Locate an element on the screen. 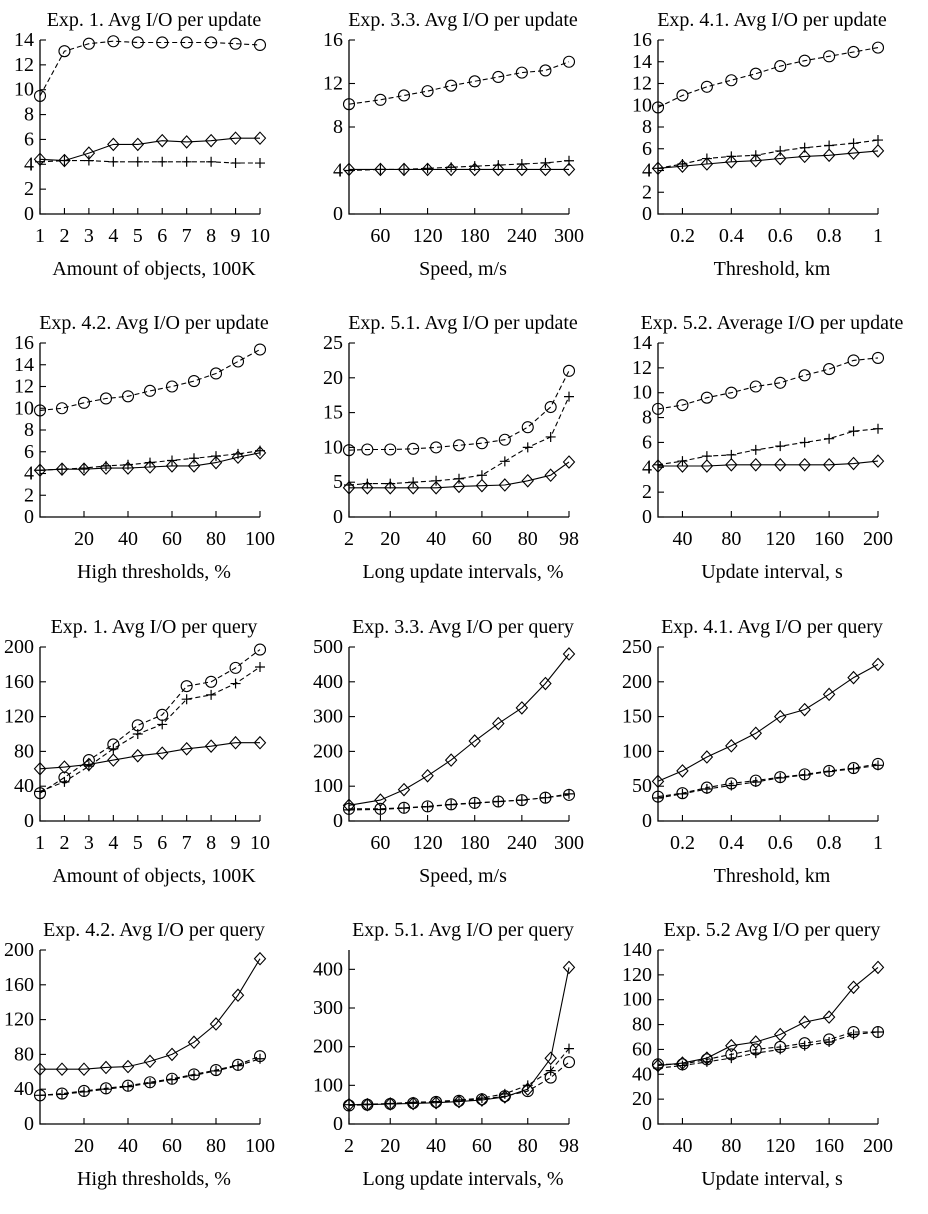  x-tick-label: 5 is located at coordinates (138, 843).